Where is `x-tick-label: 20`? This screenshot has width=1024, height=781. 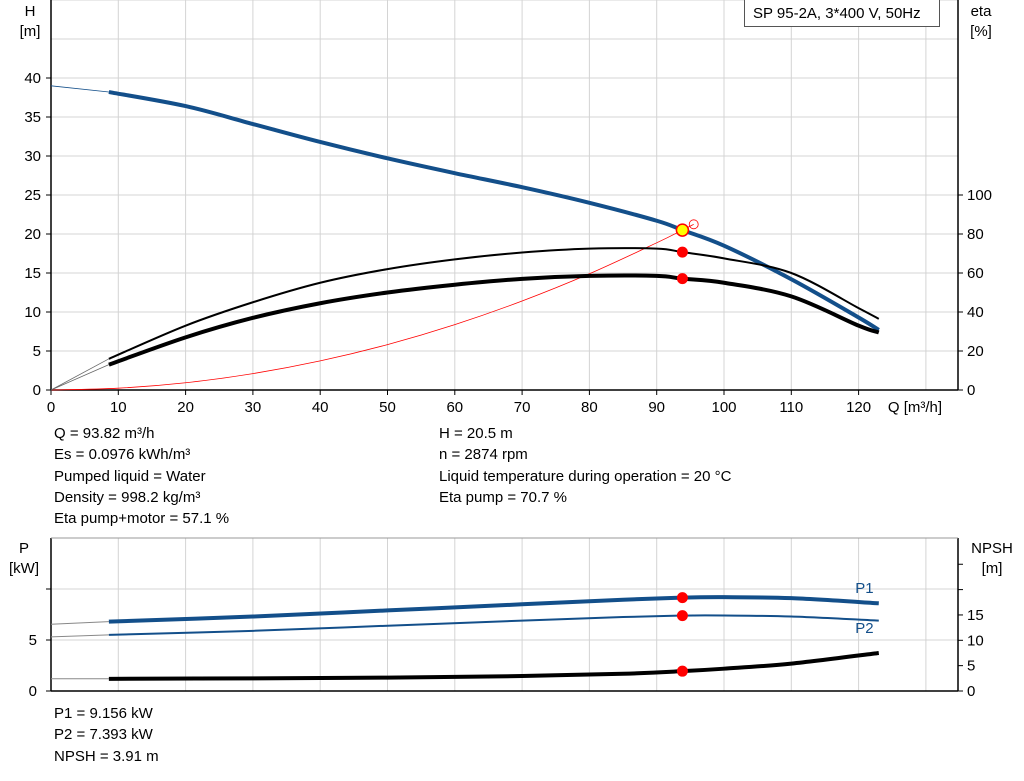
x-tick-label: 20 is located at coordinates (185, 407).